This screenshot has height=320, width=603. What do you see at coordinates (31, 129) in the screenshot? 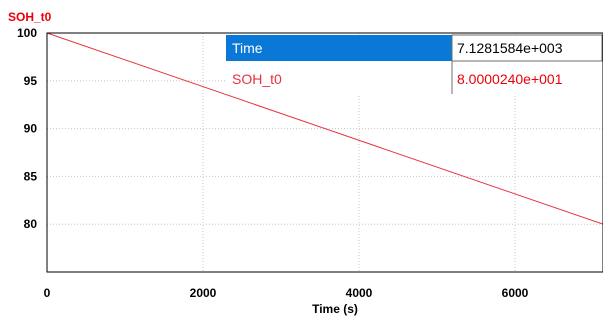
I see `y-tick-label: 90` at bounding box center [31, 129].